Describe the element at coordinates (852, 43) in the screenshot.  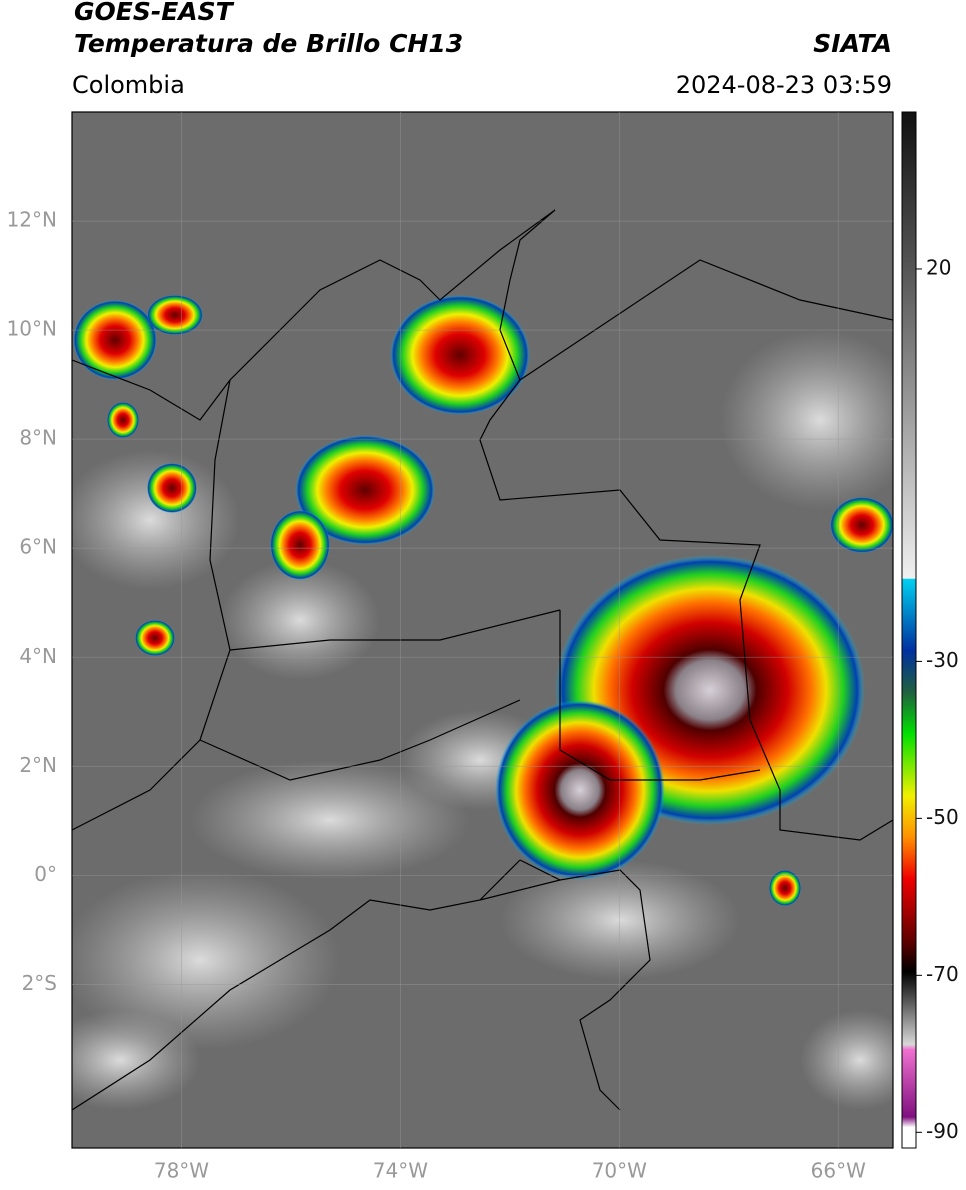
I see `source: SIATA` at that location.